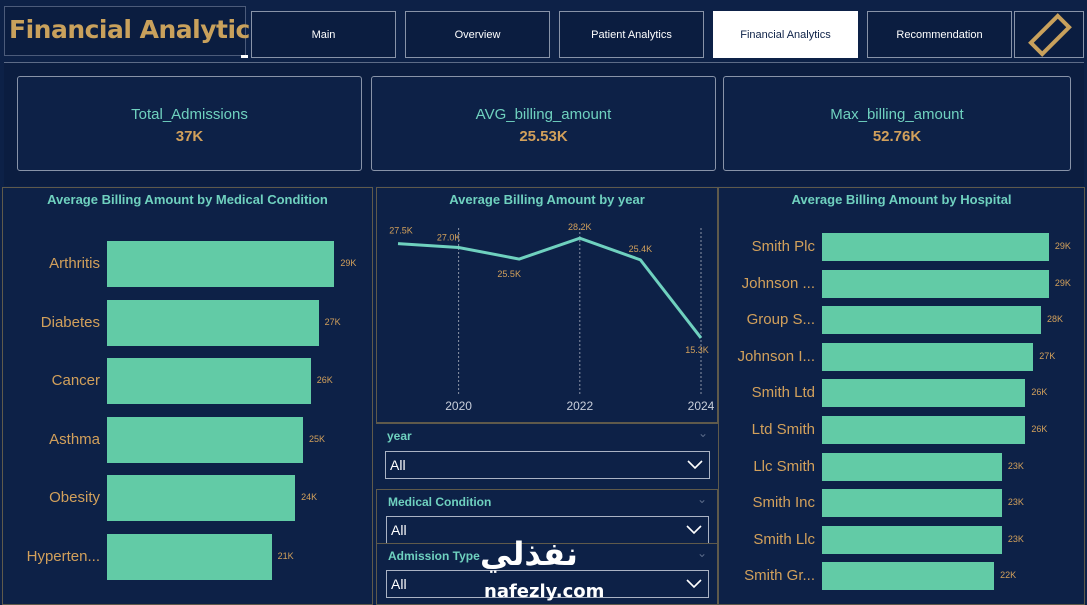 This screenshot has height=605, width=1087. What do you see at coordinates (784, 466) in the screenshot?
I see `hospital-category-label: Llc Smith` at bounding box center [784, 466].